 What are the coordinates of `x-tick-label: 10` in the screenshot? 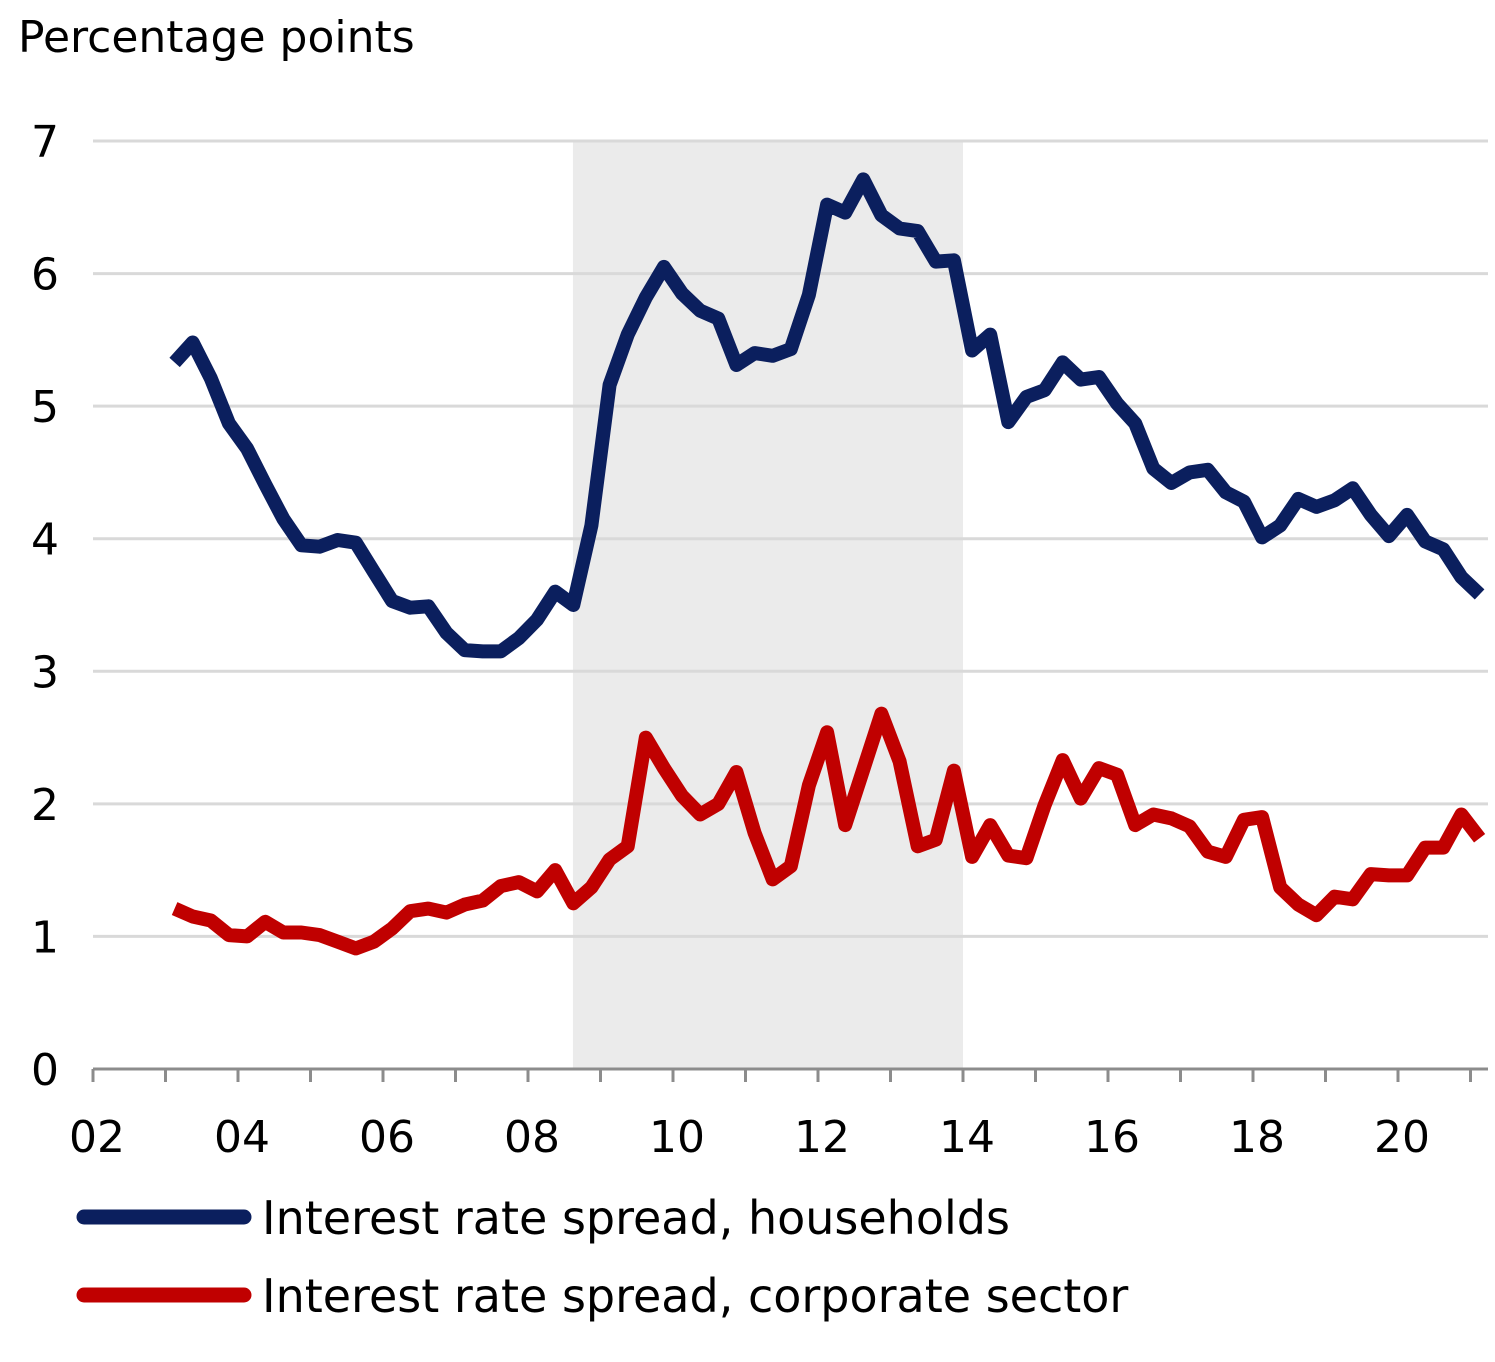 It's located at (677, 1137).